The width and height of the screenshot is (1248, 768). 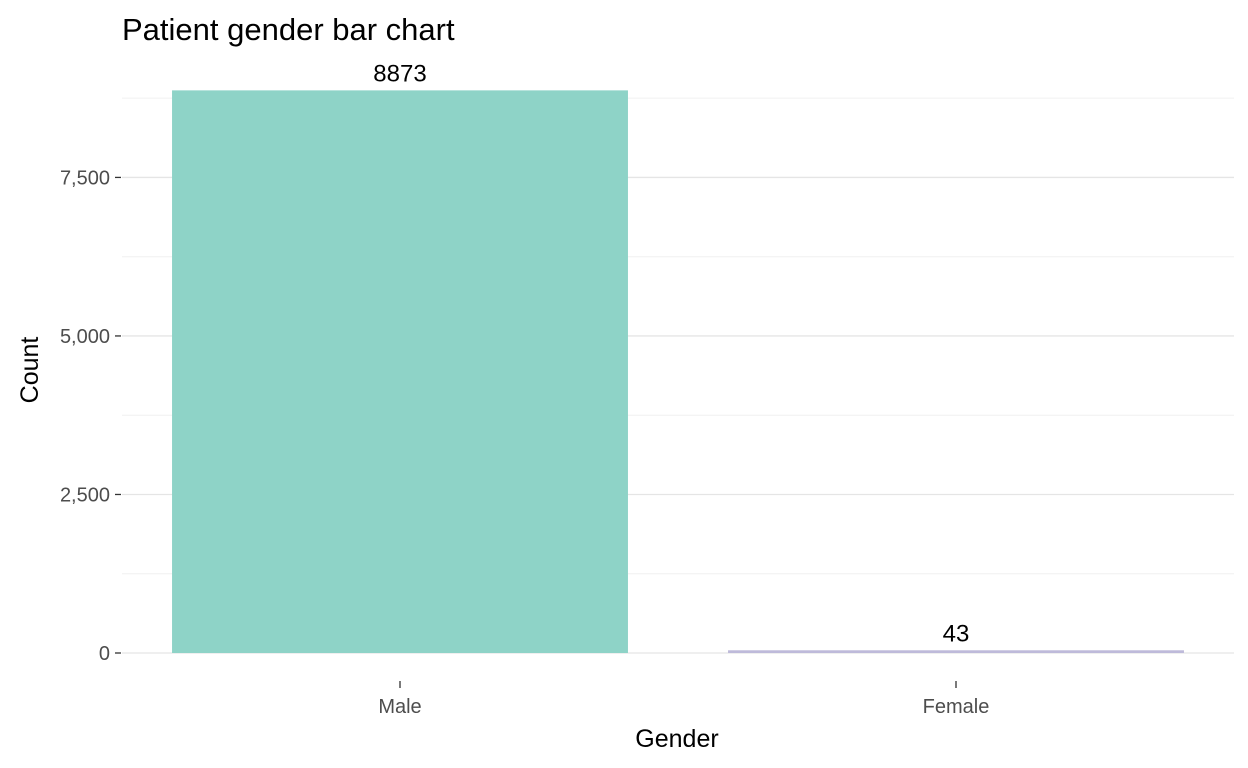 What do you see at coordinates (85, 337) in the screenshot?
I see `y-tick-label: 5,000` at bounding box center [85, 337].